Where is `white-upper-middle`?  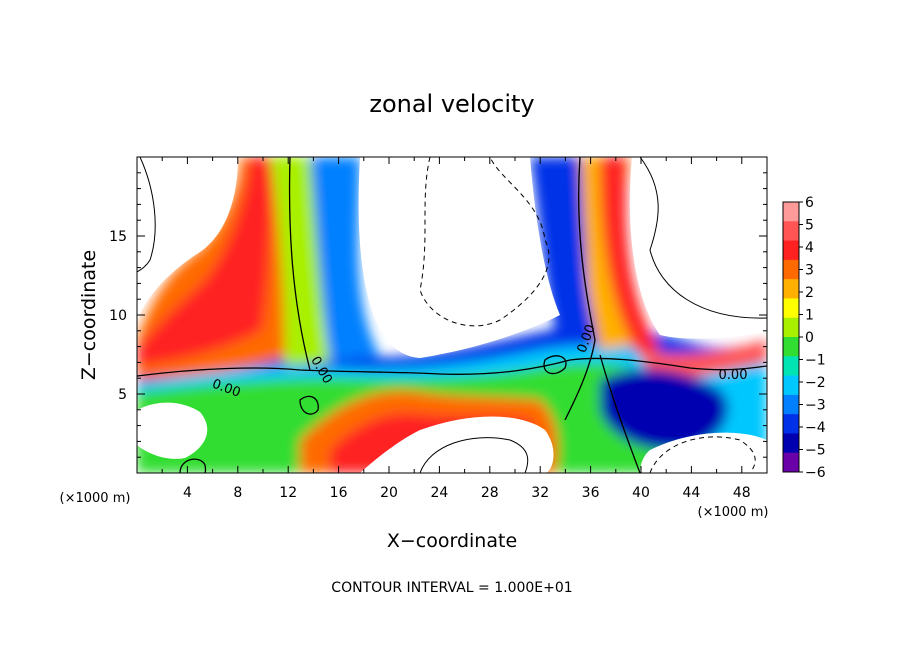 white-upper-middle is located at coordinates (459, 257).